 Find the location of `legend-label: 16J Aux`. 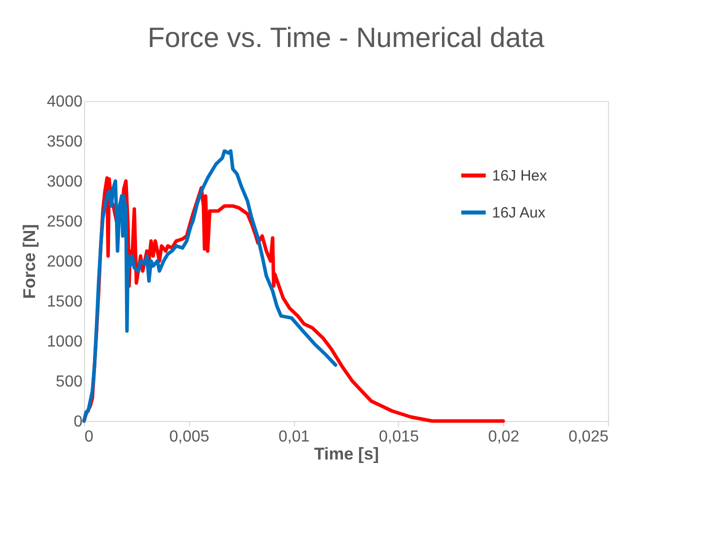

legend-label: 16J Aux is located at coordinates (519, 213).